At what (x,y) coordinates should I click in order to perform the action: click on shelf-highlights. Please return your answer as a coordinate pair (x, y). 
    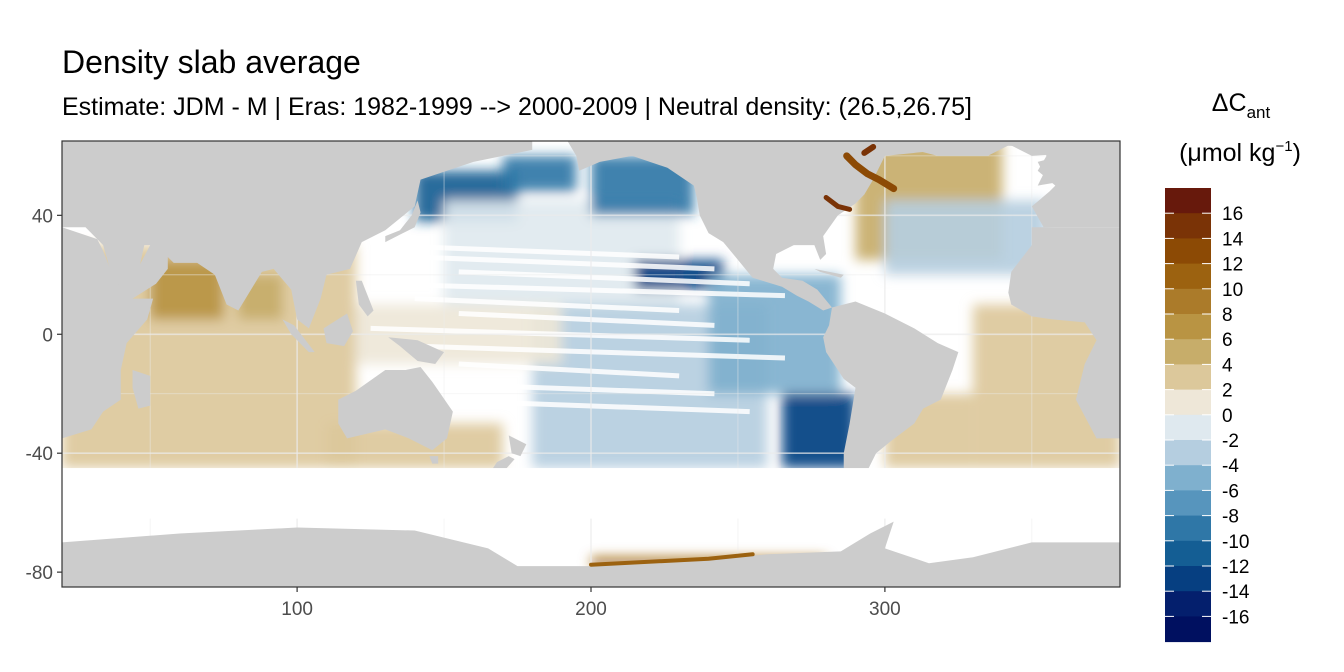
    Looking at the image, I should click on (743, 355).